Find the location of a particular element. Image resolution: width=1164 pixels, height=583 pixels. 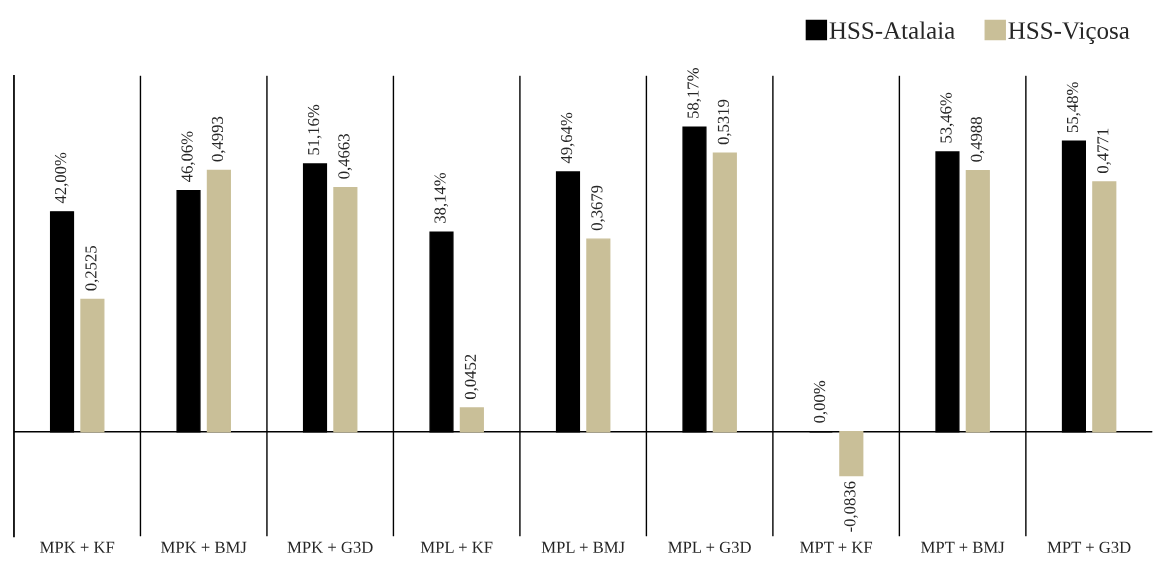

data-label: 0,4771 is located at coordinates (1104, 151).